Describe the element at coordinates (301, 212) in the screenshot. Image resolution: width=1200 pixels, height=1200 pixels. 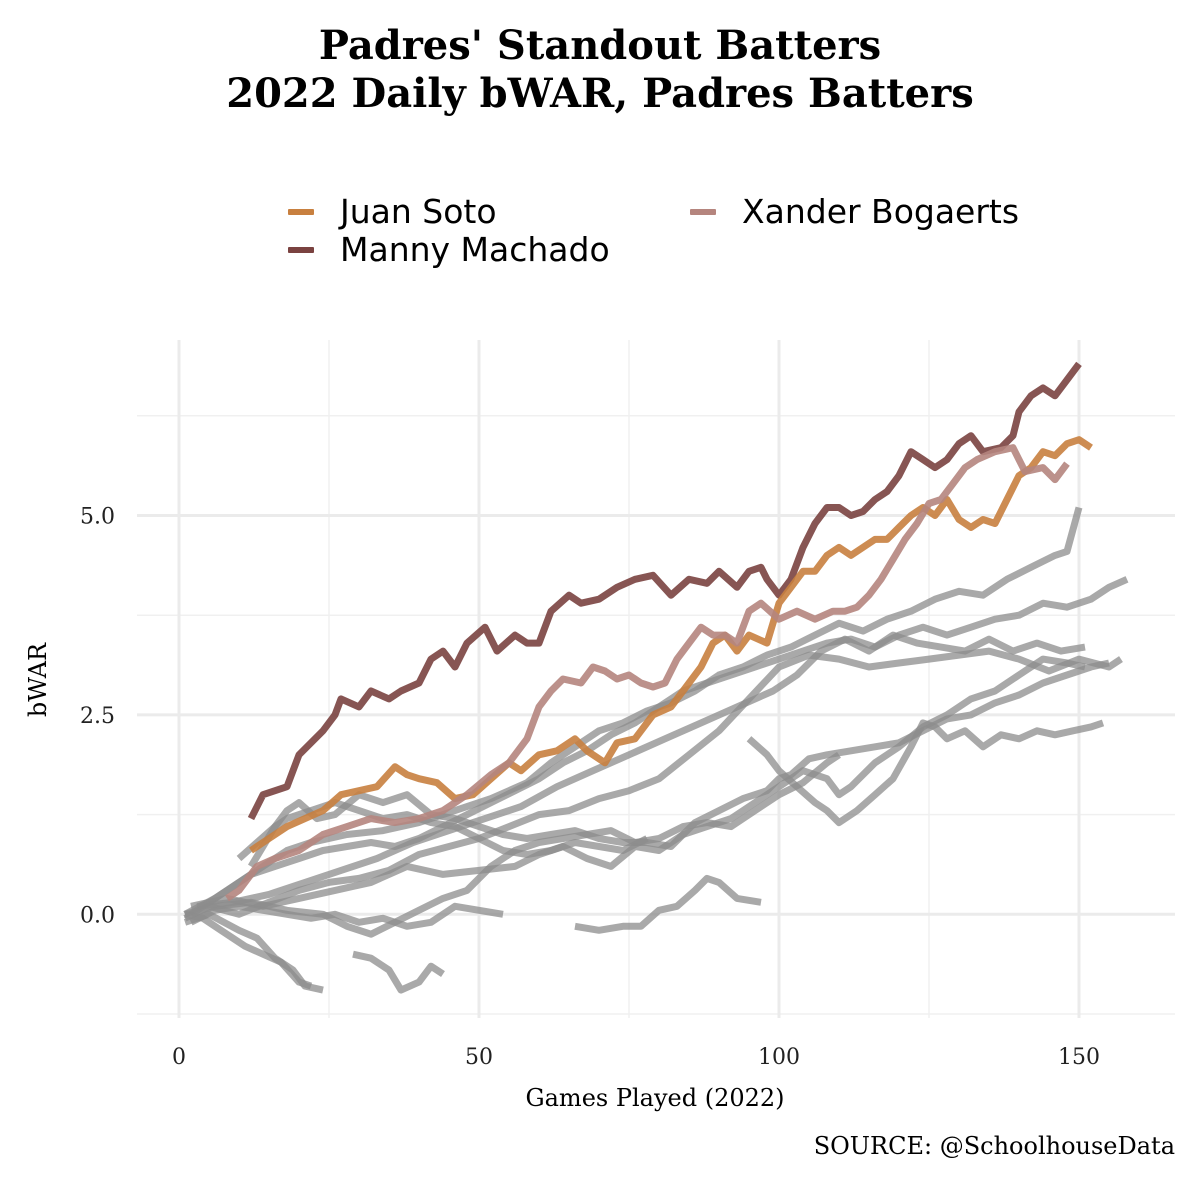
I see `legend-key-juan-soto` at that location.